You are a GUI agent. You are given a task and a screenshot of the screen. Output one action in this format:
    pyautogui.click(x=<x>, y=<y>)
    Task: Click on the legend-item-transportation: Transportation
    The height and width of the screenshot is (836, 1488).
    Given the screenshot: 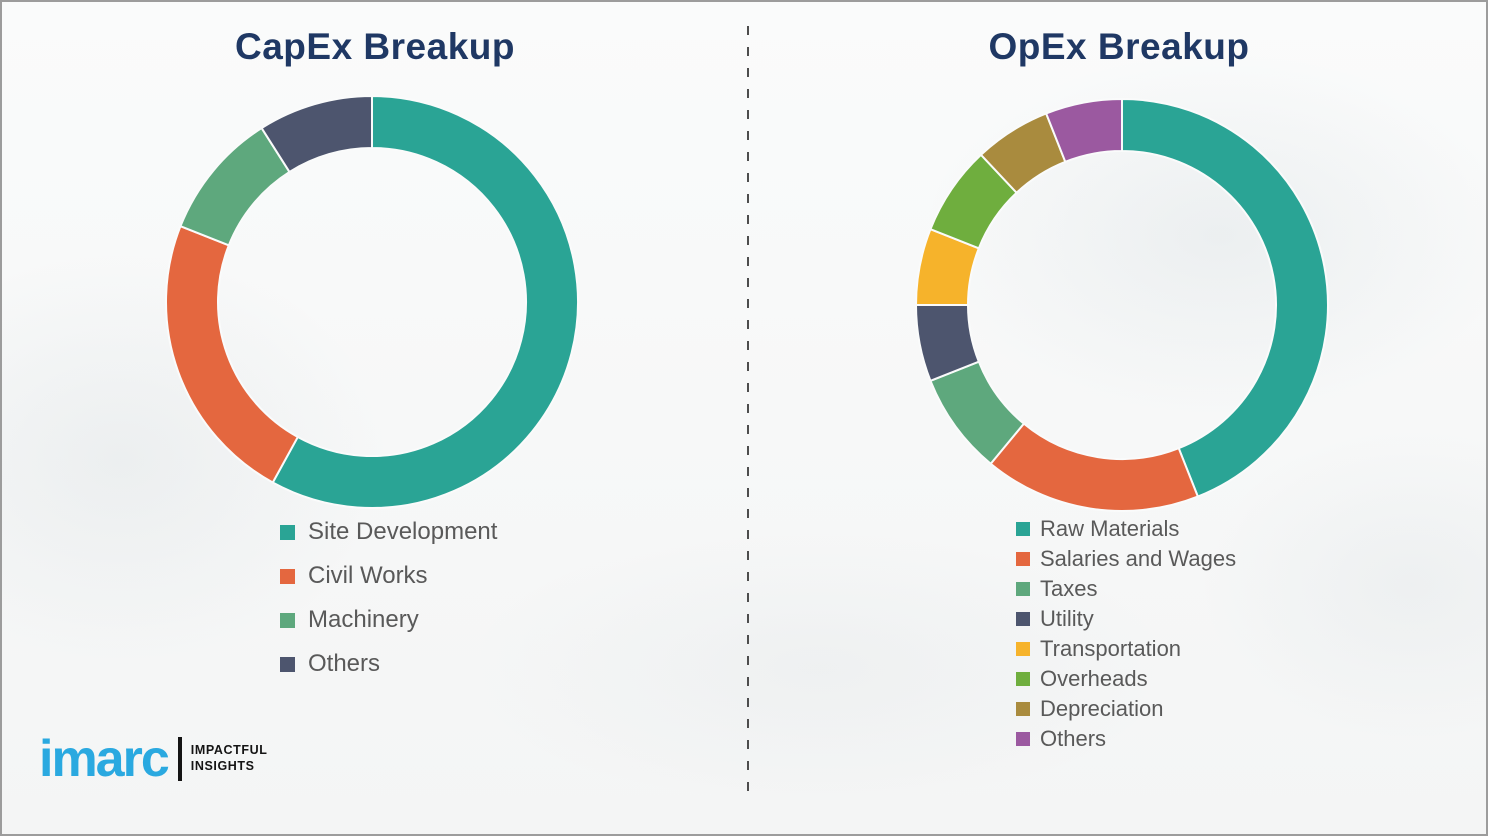 What is the action you would take?
    pyautogui.click(x=1126, y=649)
    